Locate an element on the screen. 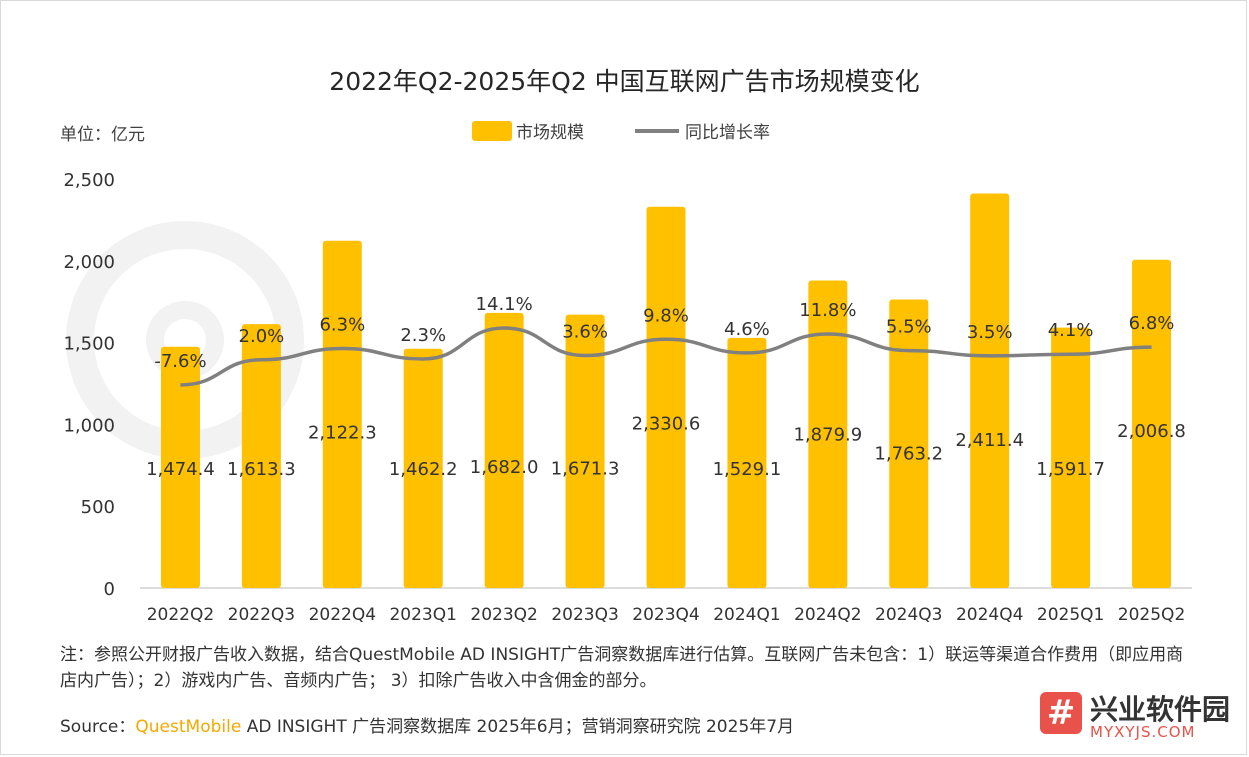 This screenshot has height=757, width=1249. growth-label-2022Q2: -7.6% is located at coordinates (180, 361).